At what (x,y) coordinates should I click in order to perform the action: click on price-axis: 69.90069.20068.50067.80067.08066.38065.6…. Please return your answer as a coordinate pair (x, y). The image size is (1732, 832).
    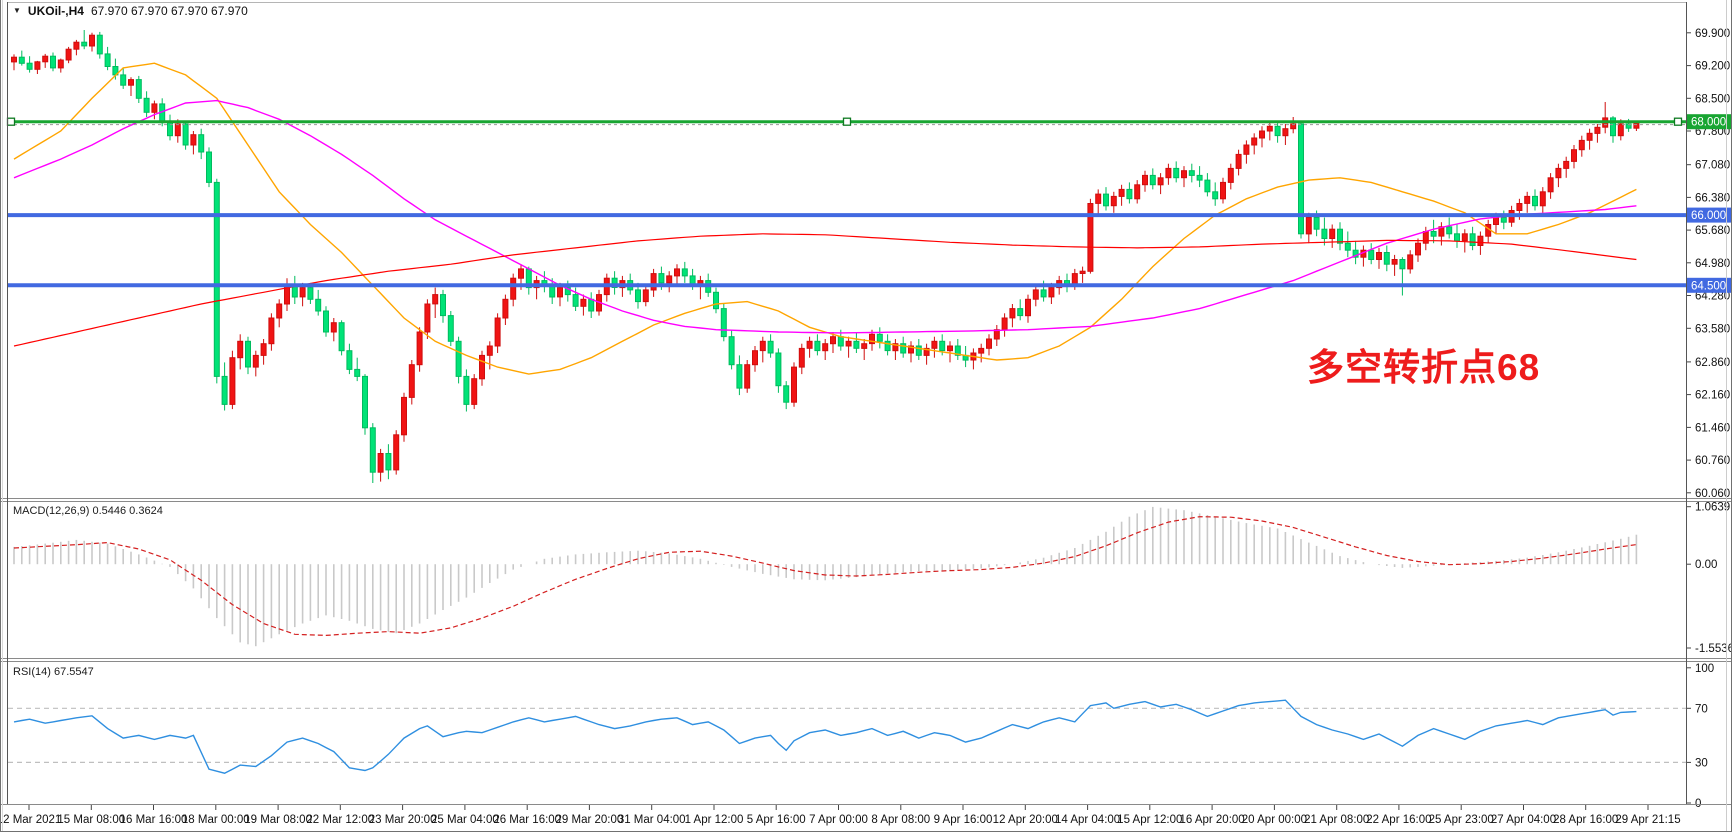
    Looking at the image, I should click on (1709, 264).